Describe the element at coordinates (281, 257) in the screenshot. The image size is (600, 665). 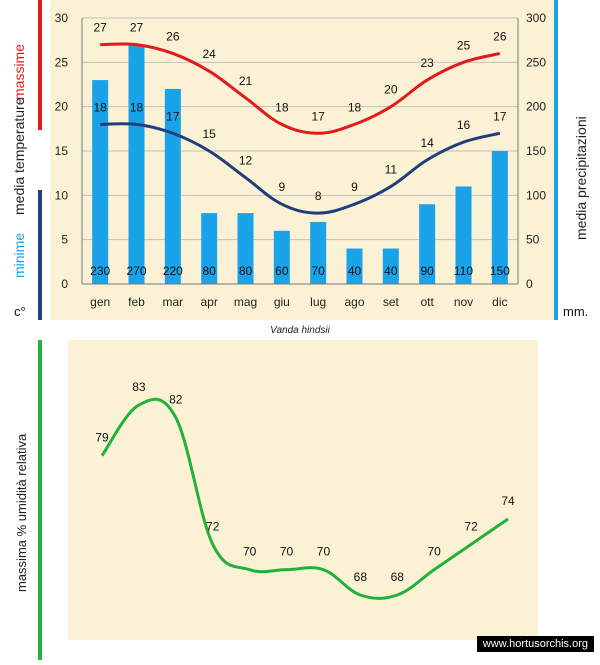
I see `precip-bar-giu` at that location.